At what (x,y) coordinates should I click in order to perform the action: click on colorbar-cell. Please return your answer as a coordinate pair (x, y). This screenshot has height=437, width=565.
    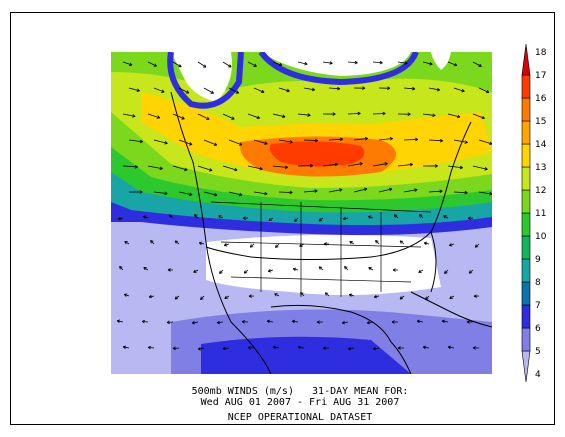
    Looking at the image, I should click on (526, 60).